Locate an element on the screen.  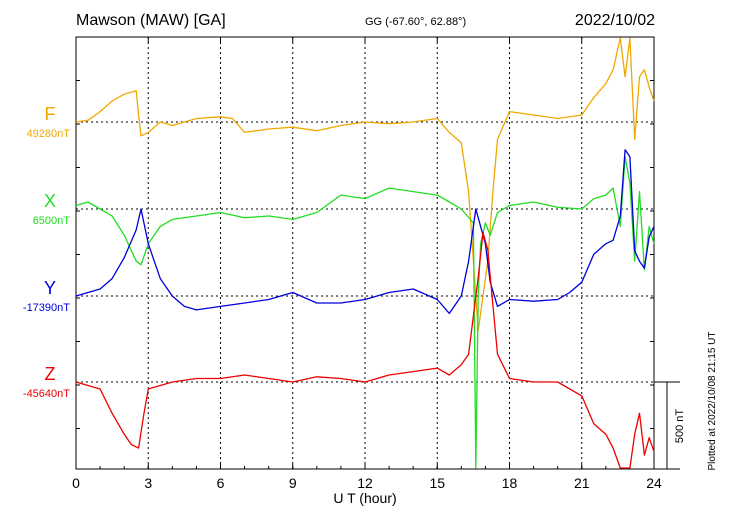
x-tick-label: 0 is located at coordinates (76, 483).